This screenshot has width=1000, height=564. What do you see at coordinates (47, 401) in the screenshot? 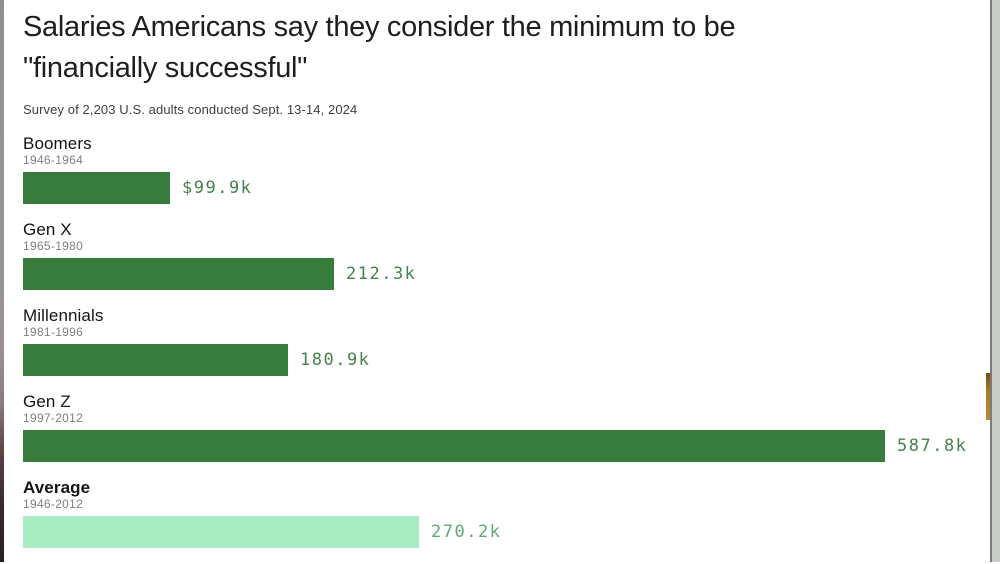
I see `category-label: Gen Z` at bounding box center [47, 401].